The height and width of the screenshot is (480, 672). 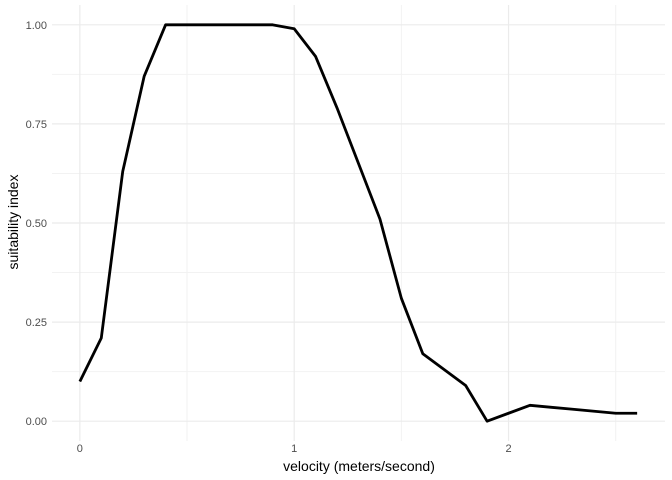 I want to click on y-axis-tick-labels: 0.00 0.25 0.50 0.75 1.00, so click(x=36, y=224).